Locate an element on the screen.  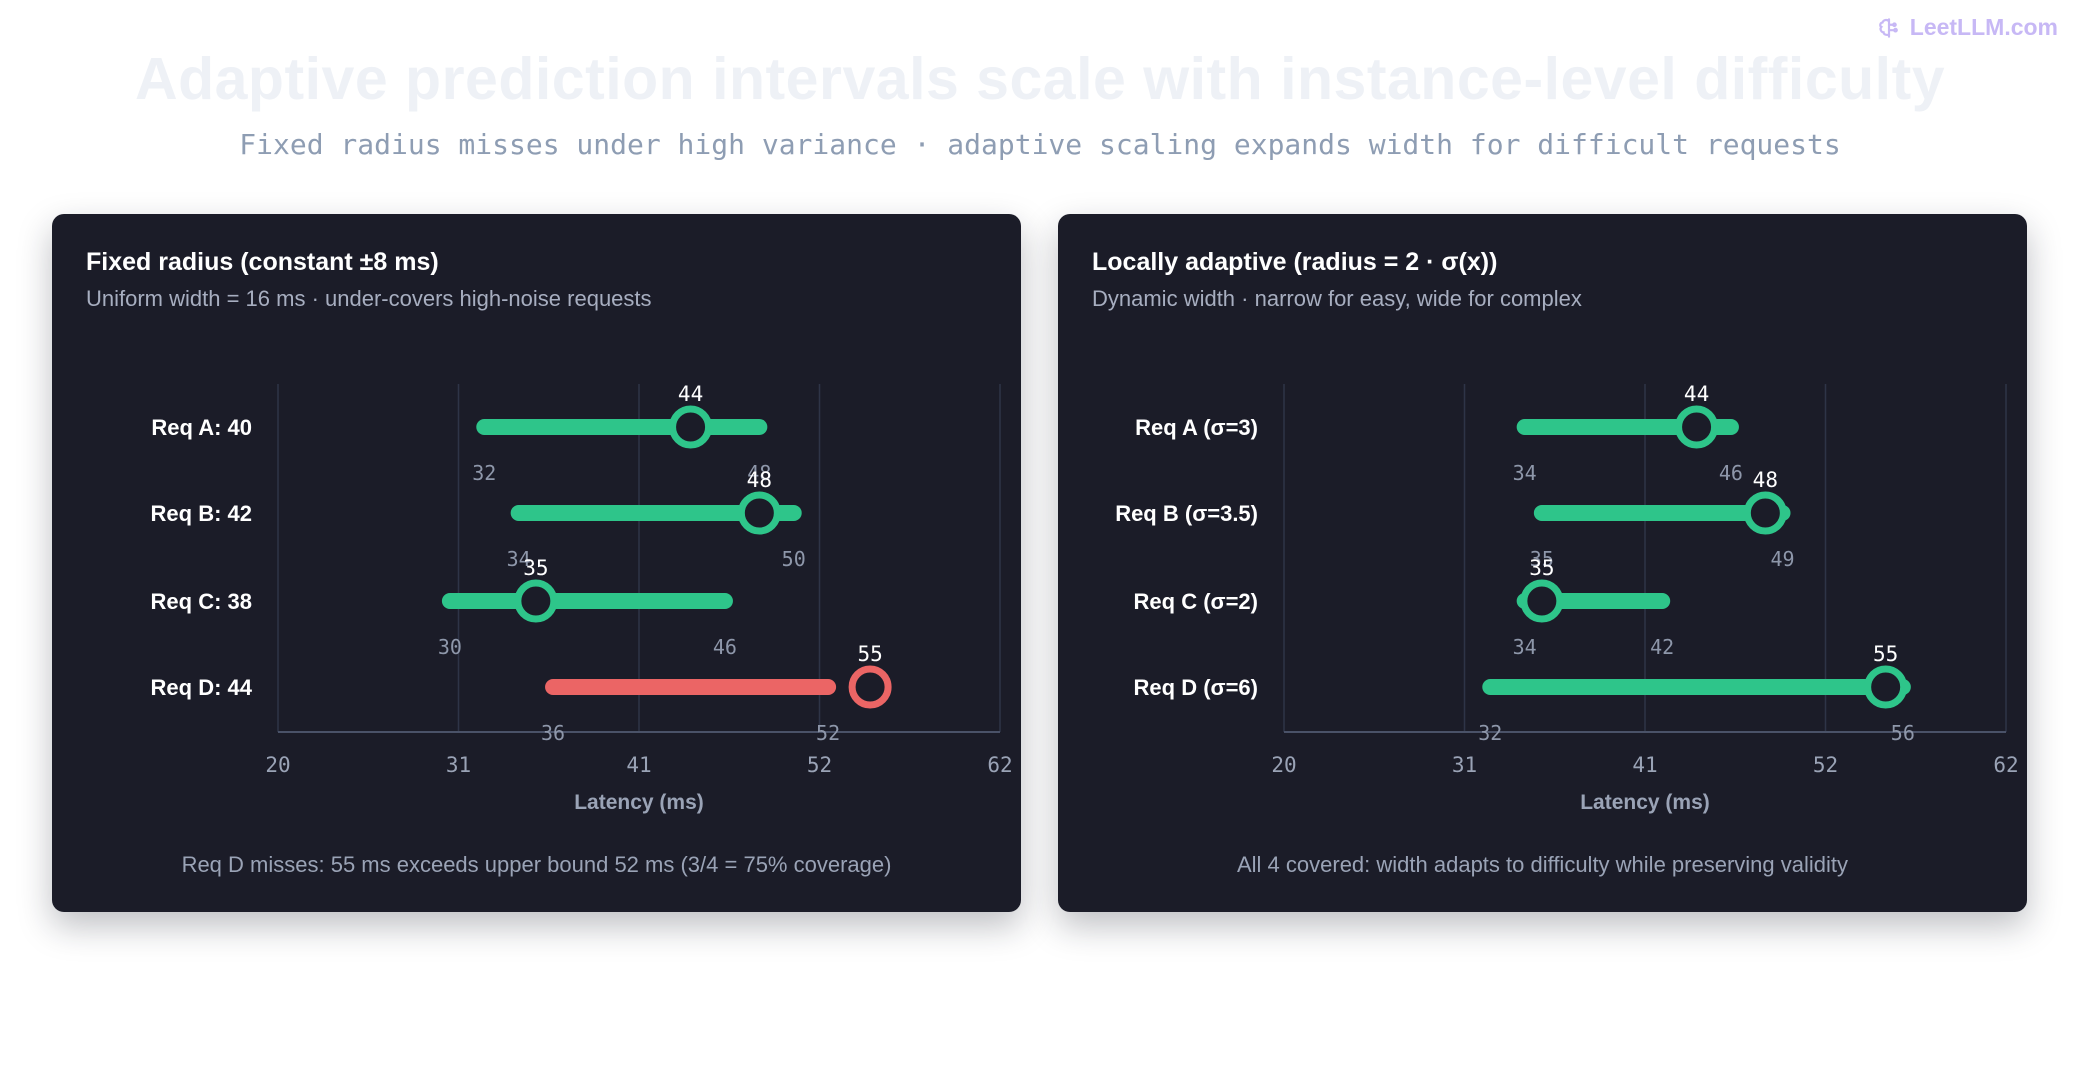
upper-bound-label: 56 is located at coordinates (1903, 733).